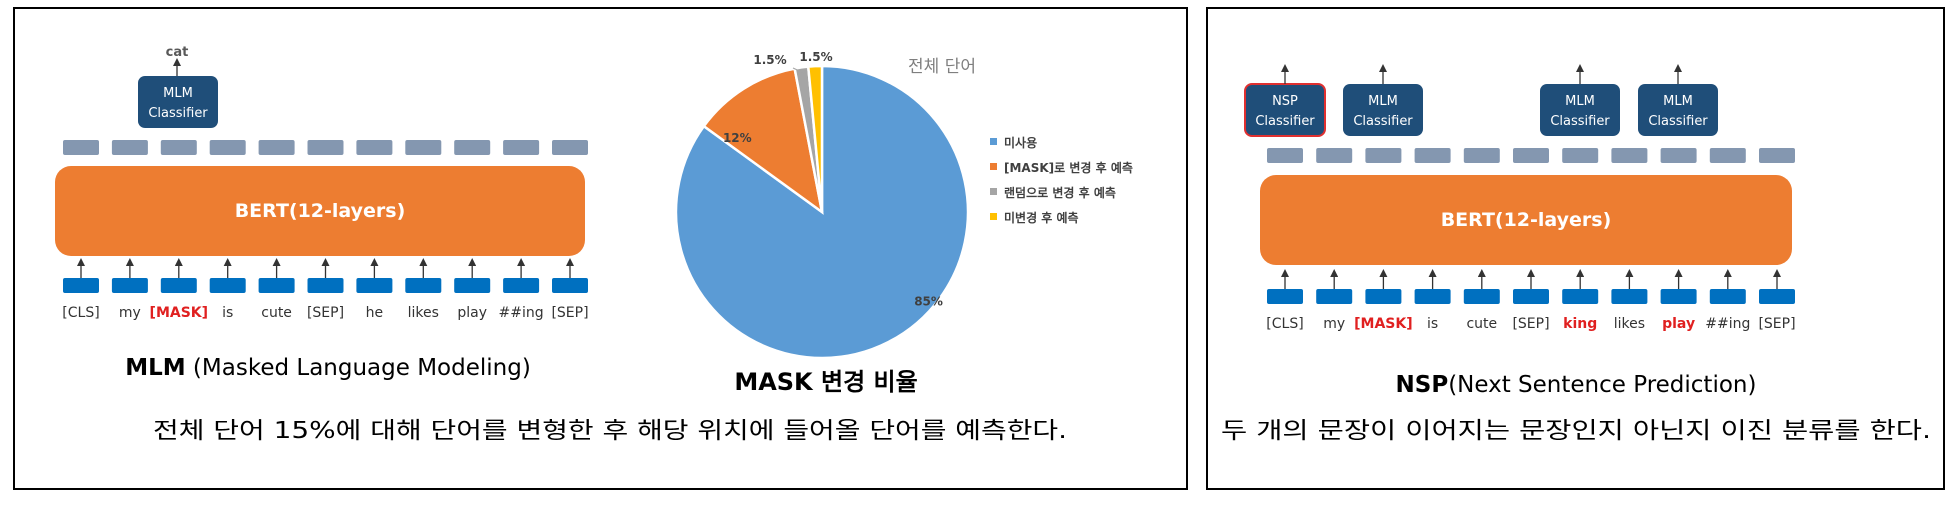  I want to click on pie-data-label: 85%, so click(928, 301).